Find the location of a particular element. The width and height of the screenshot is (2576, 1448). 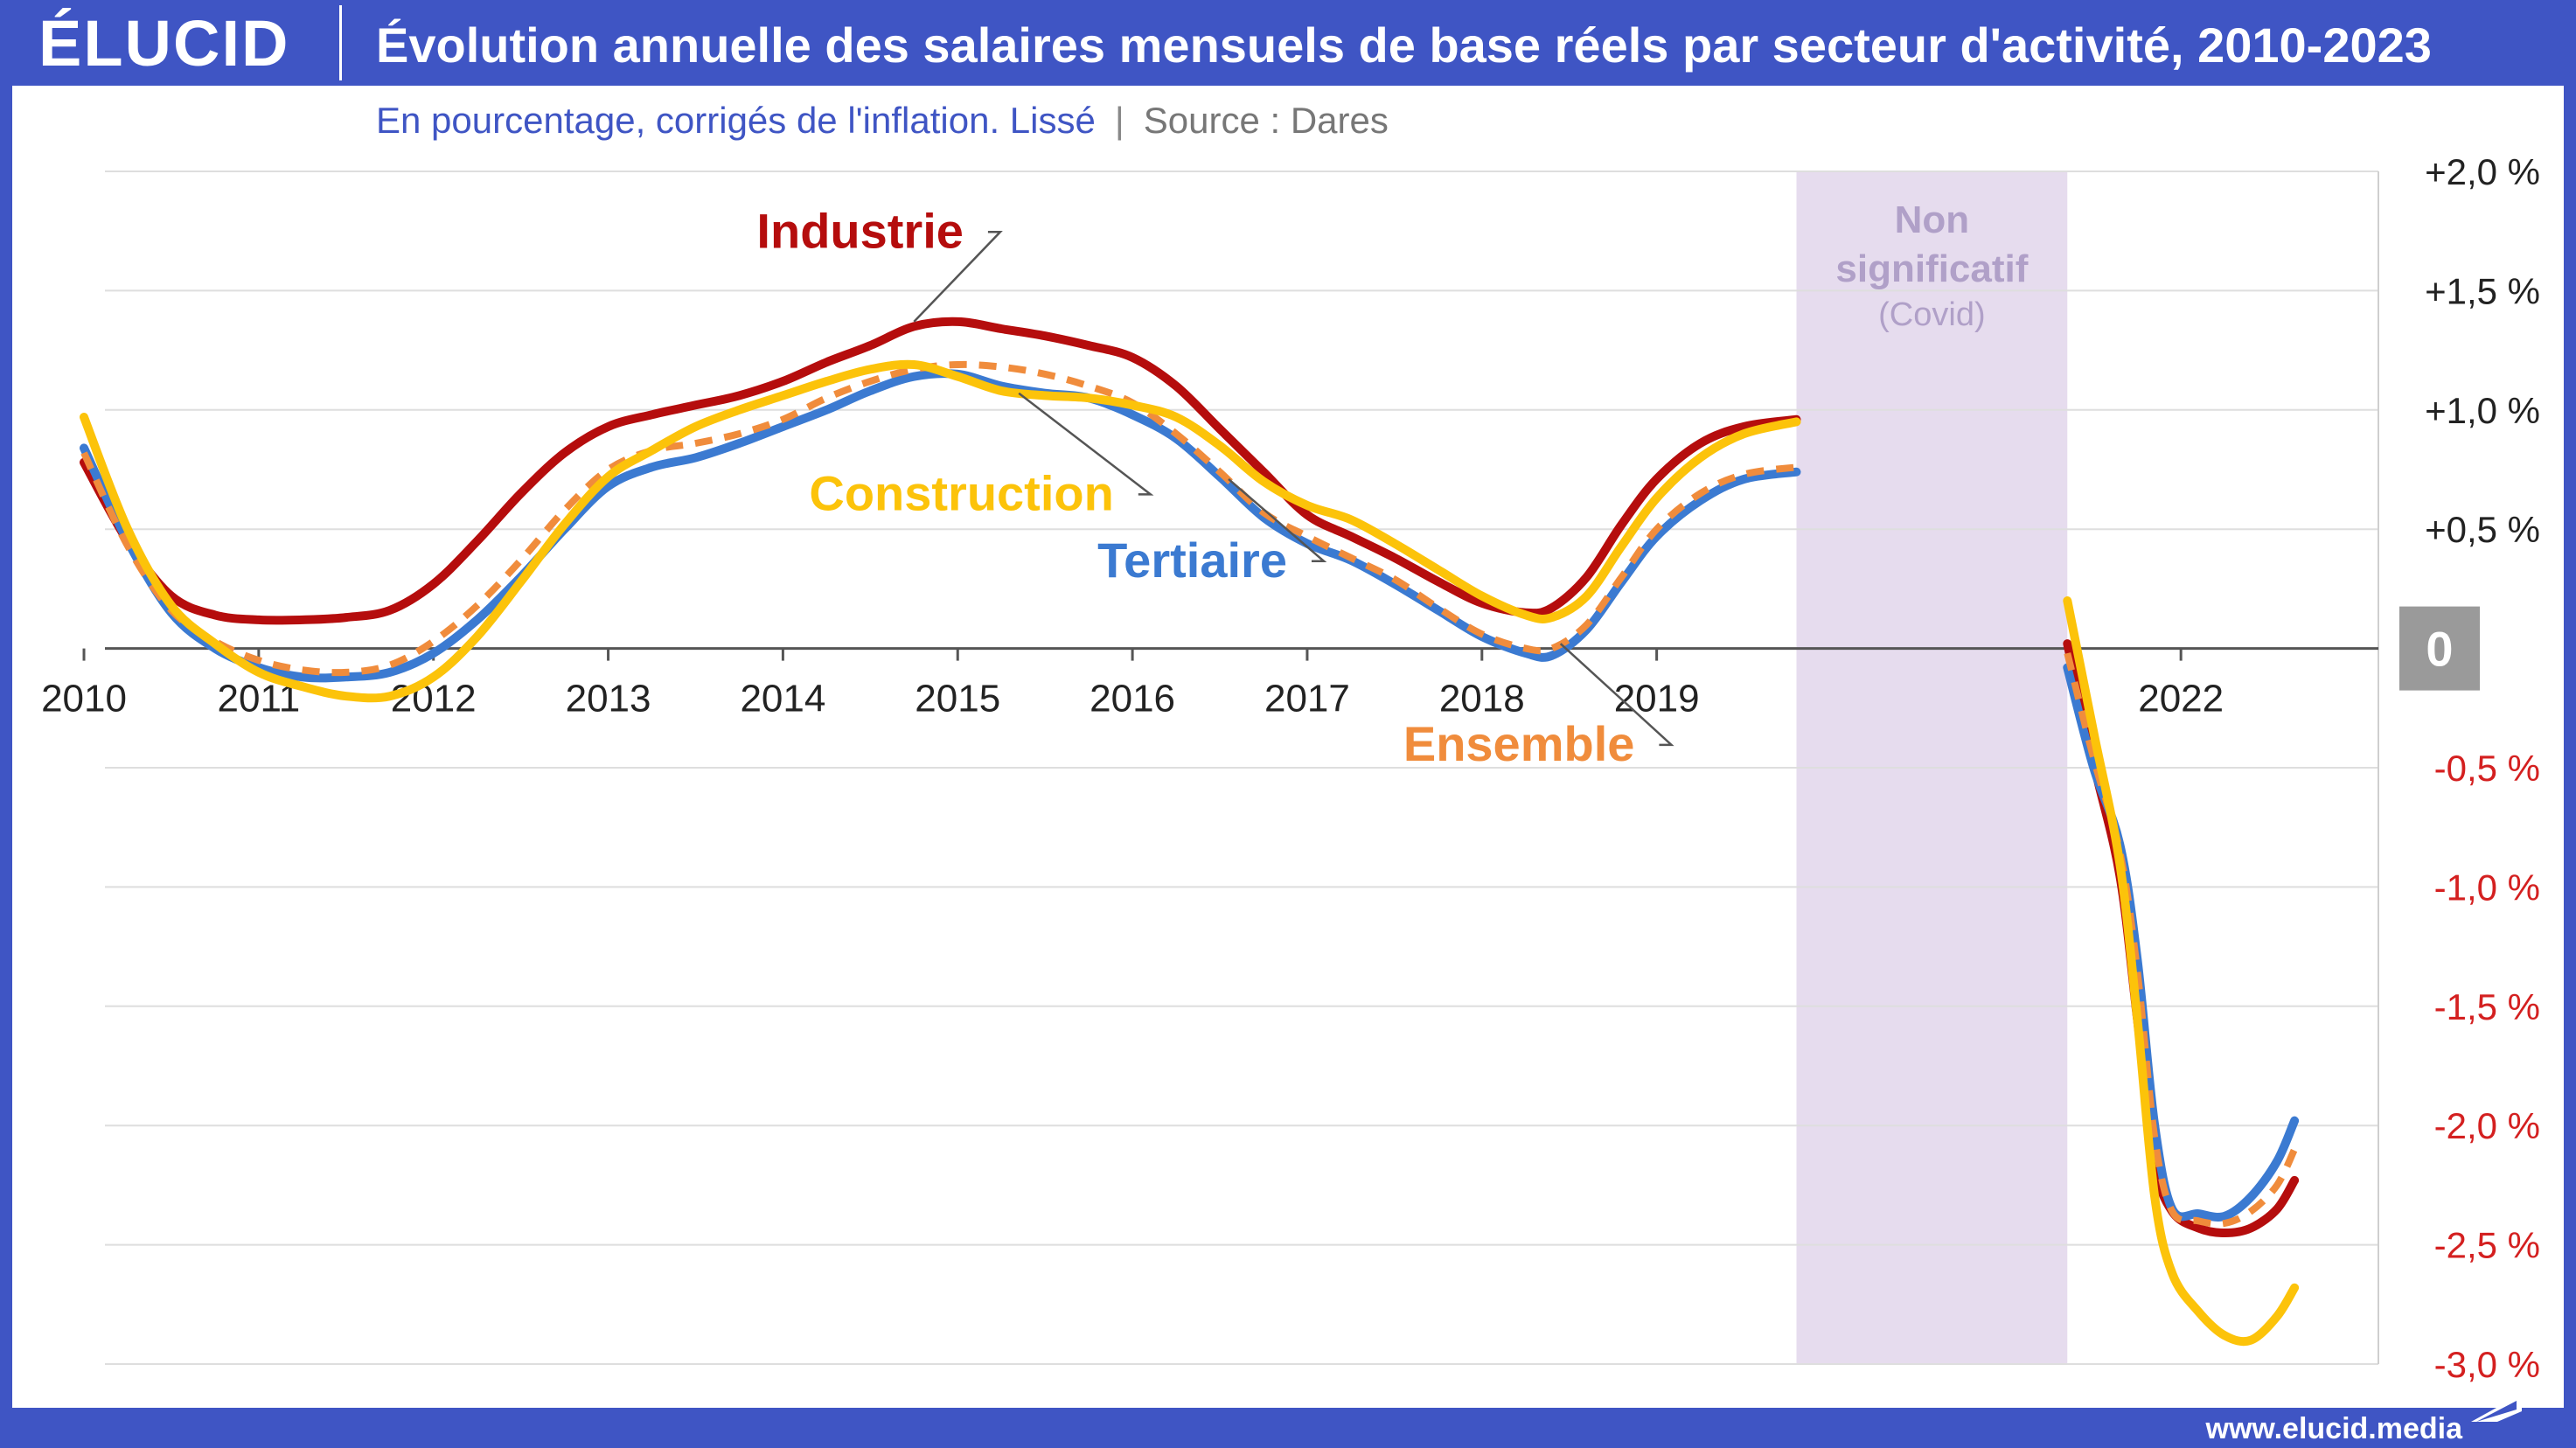

covid-region-label-line: significatif is located at coordinates (1931, 268).